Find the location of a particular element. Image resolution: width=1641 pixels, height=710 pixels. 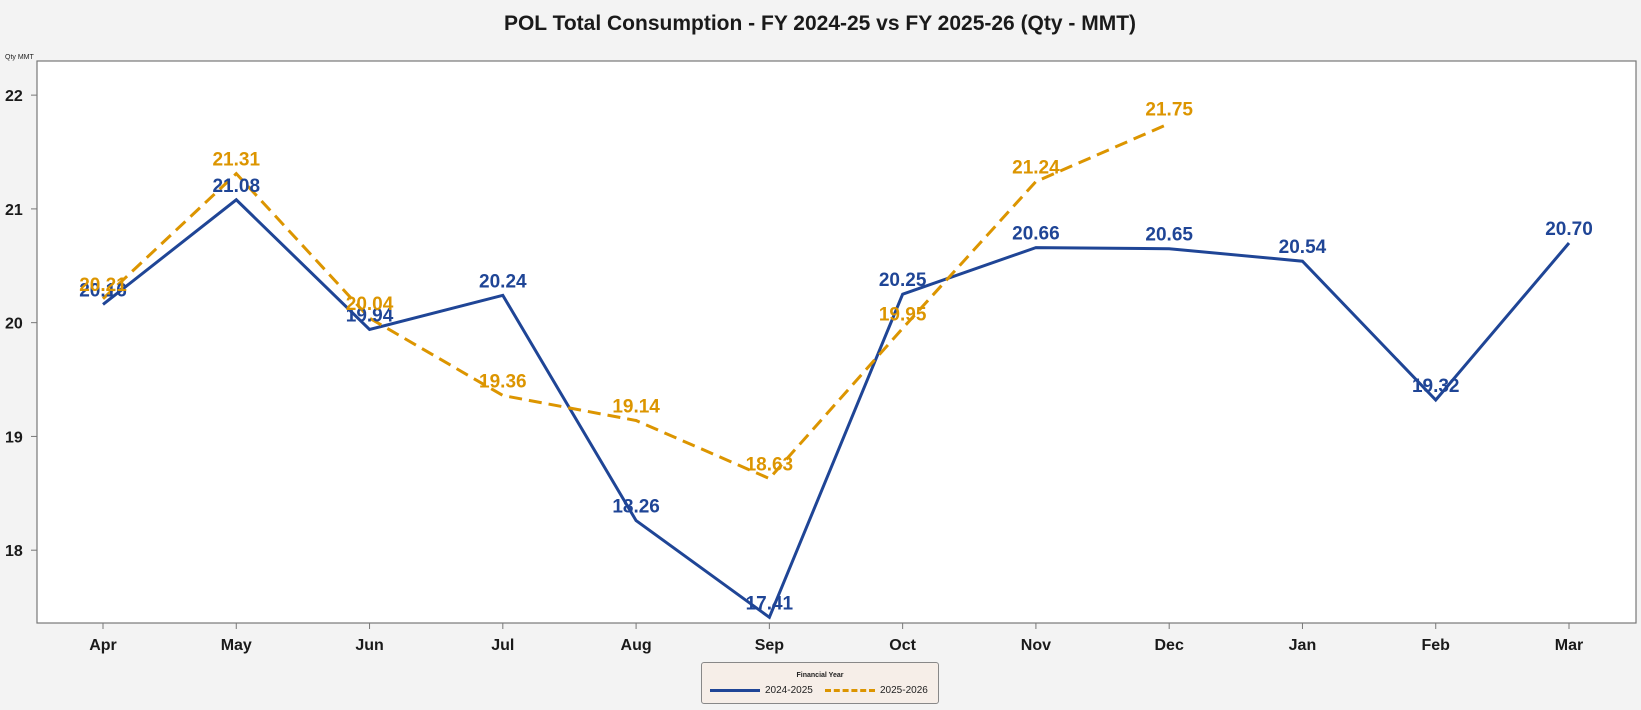

data-label: 21.31 is located at coordinates (236, 160).